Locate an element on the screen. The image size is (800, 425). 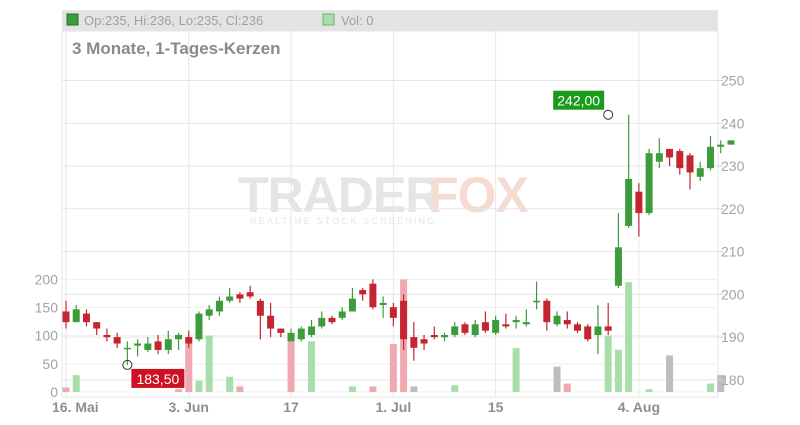
x-tick-label: 15 is located at coordinates (496, 407).